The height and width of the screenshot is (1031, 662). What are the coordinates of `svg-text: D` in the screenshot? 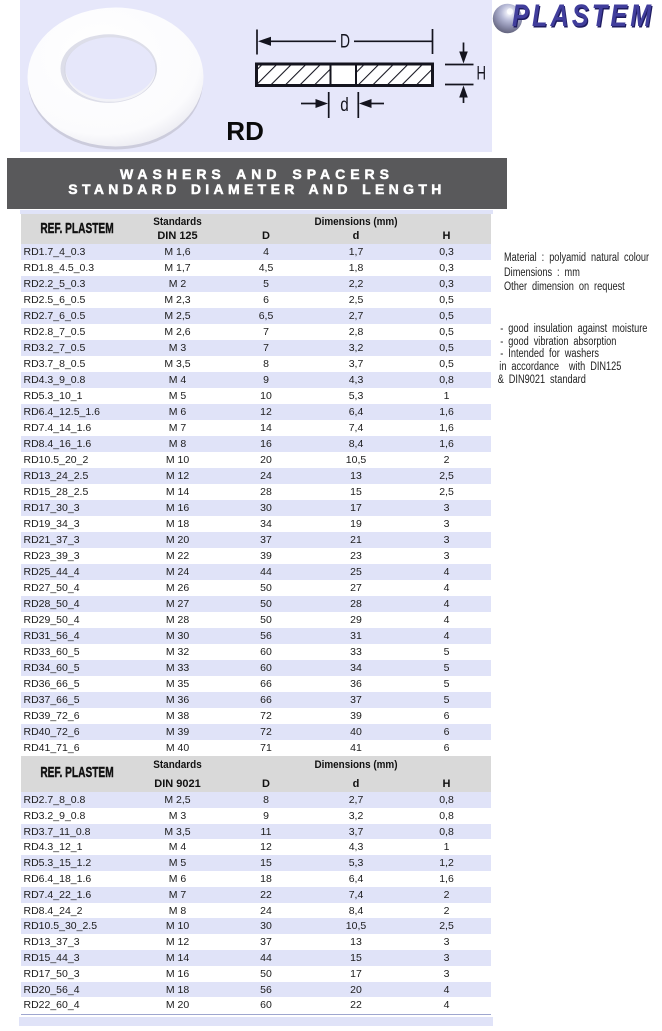 It's located at (345, 42).